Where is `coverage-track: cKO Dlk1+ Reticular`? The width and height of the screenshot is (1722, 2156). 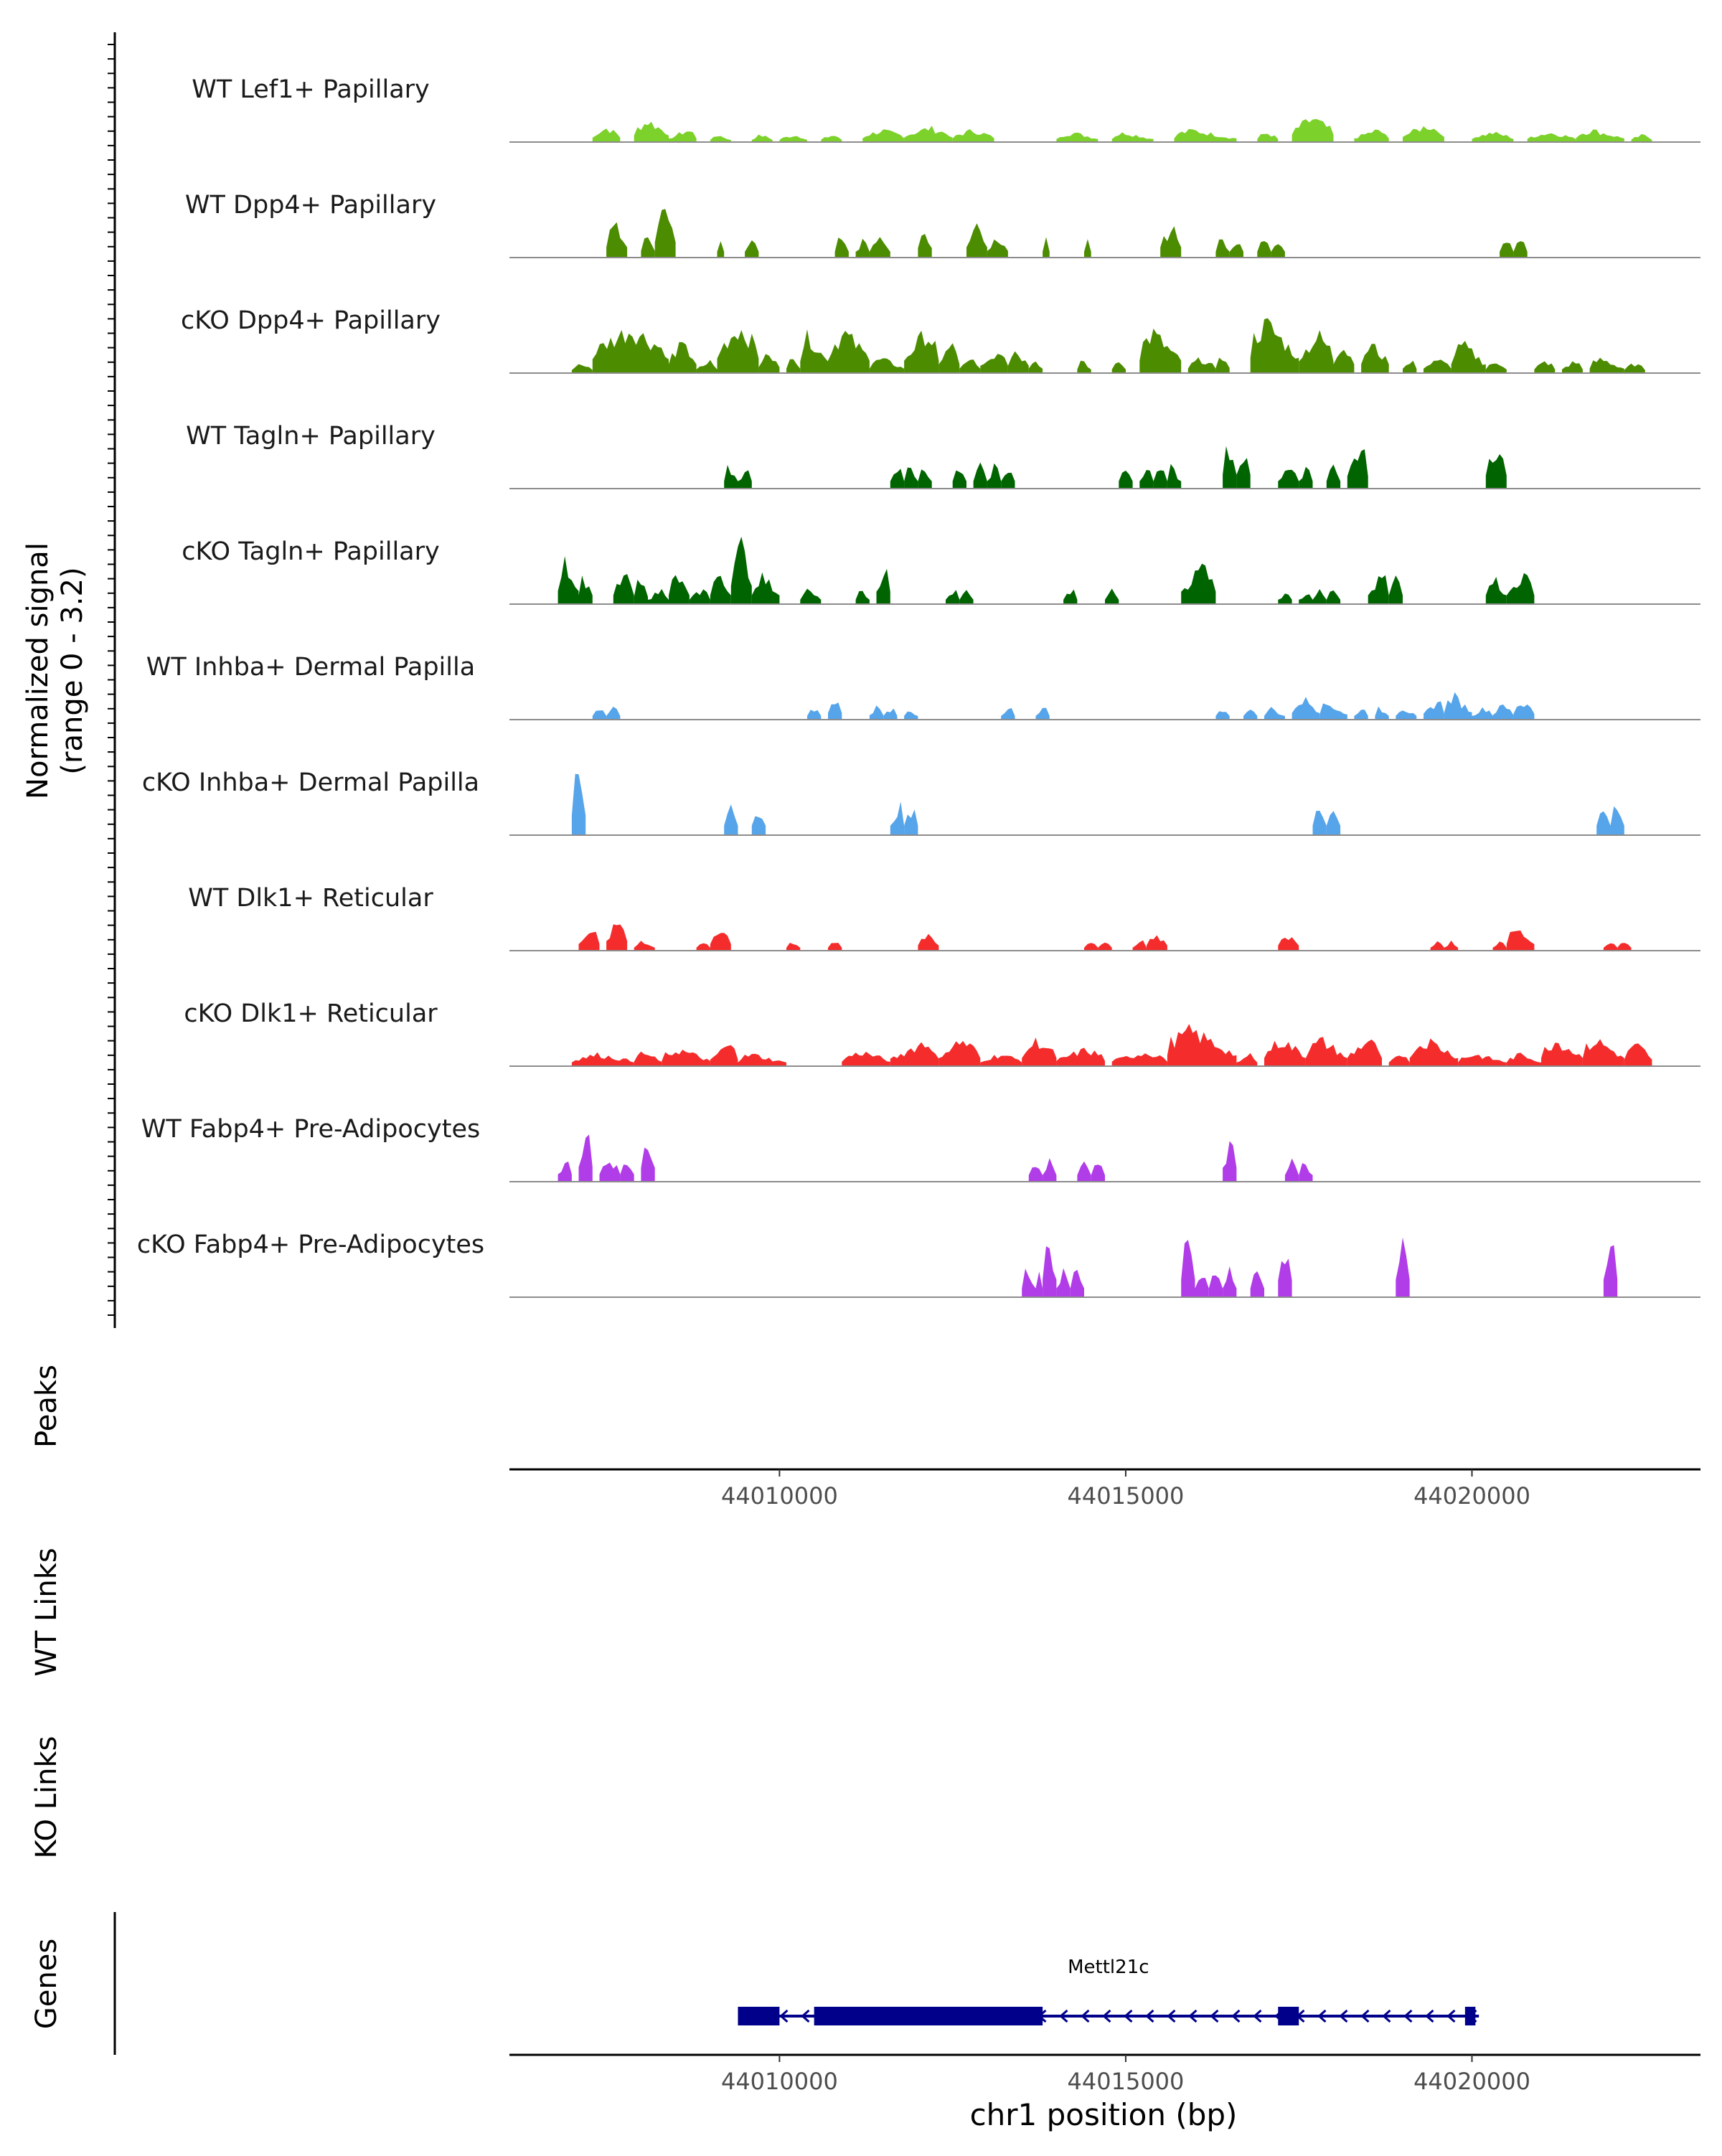 coverage-track: cKO Dlk1+ Reticular is located at coordinates (942, 1033).